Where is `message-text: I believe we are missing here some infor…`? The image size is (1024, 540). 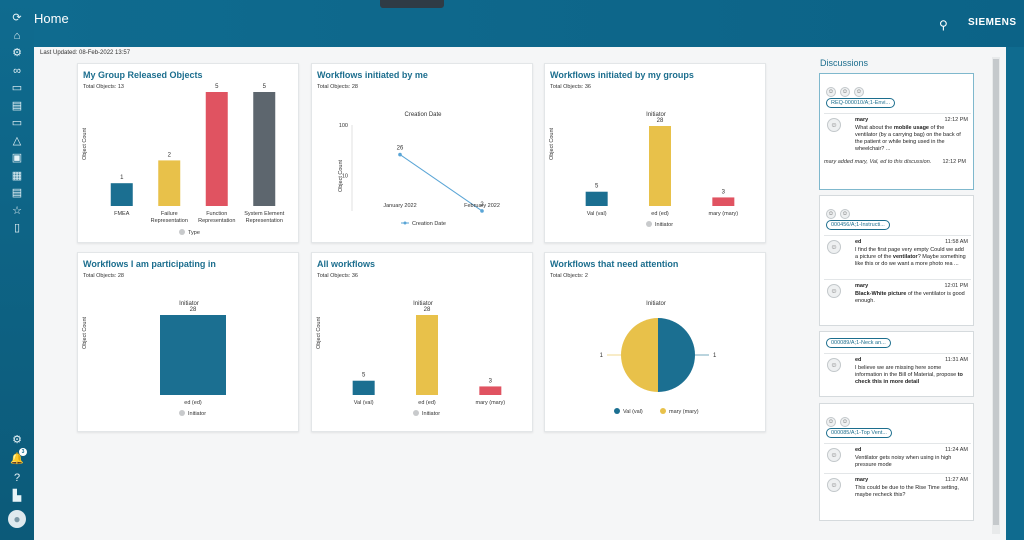
message-text: I believe we are missing here some infor… is located at coordinates (909, 375).